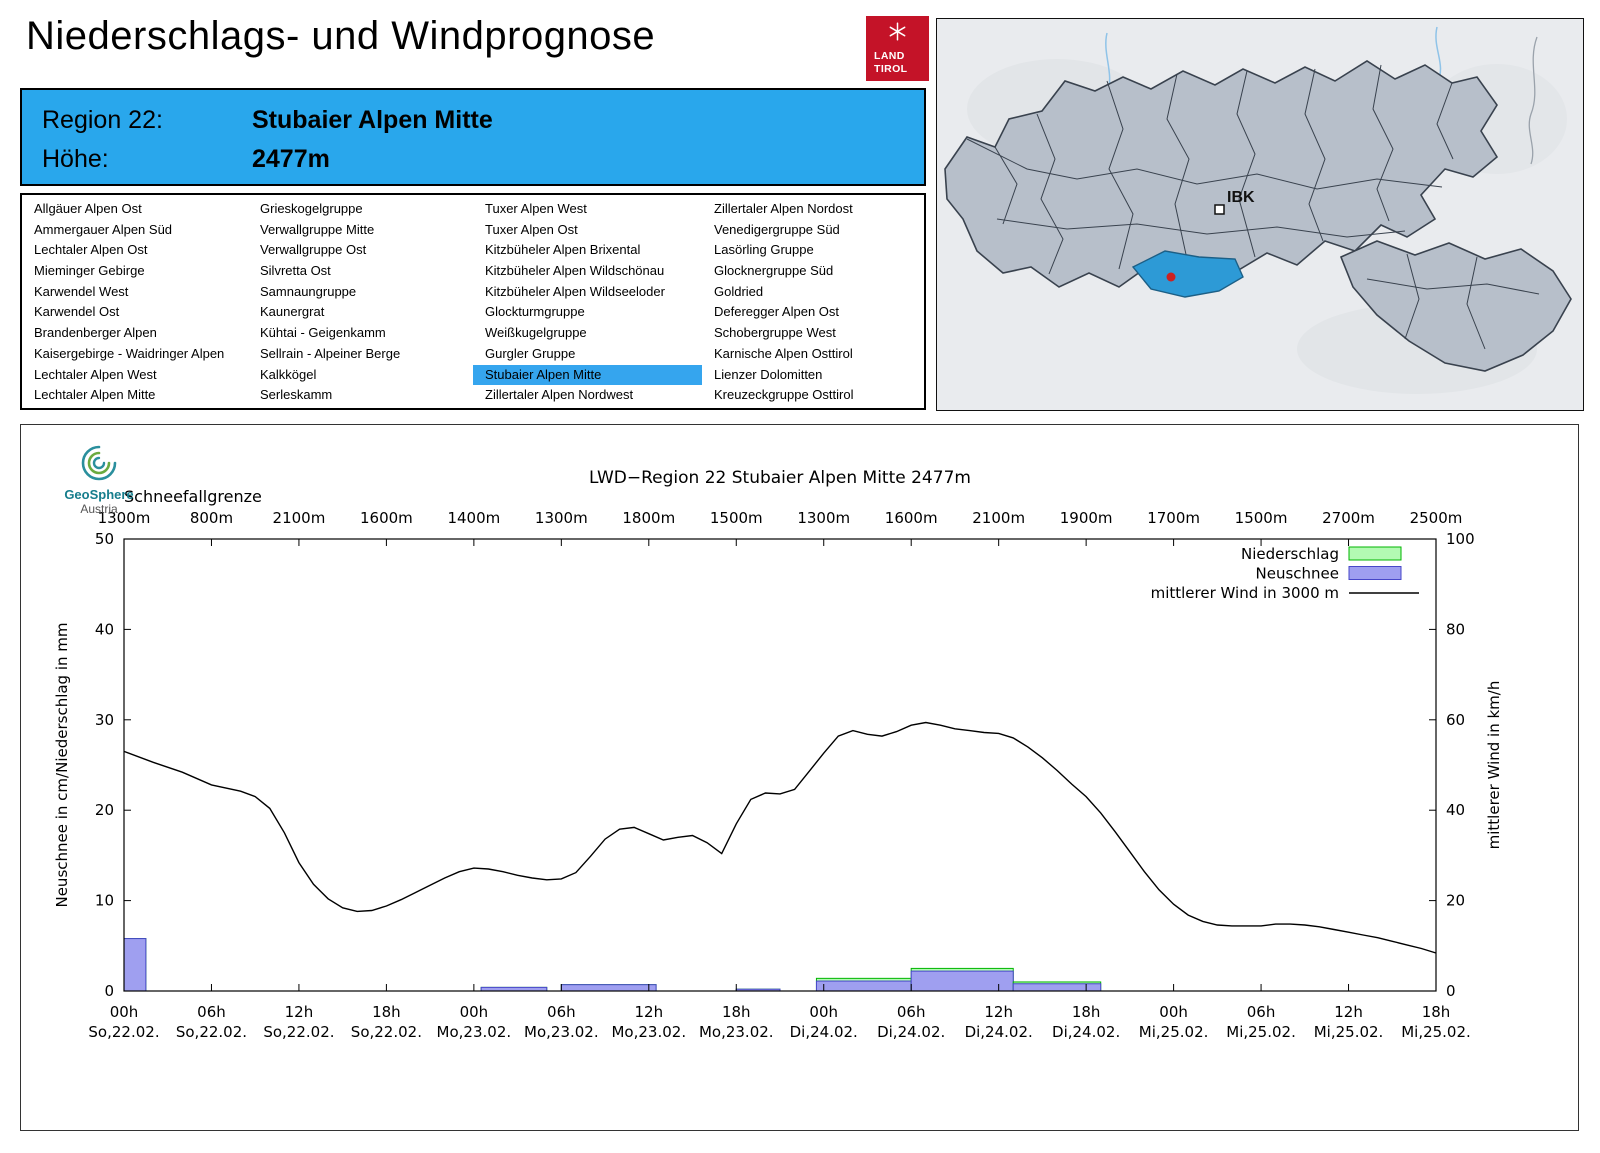 This screenshot has width=1600, height=1153. What do you see at coordinates (1219, 209) in the screenshot?
I see `ibk-marker` at bounding box center [1219, 209].